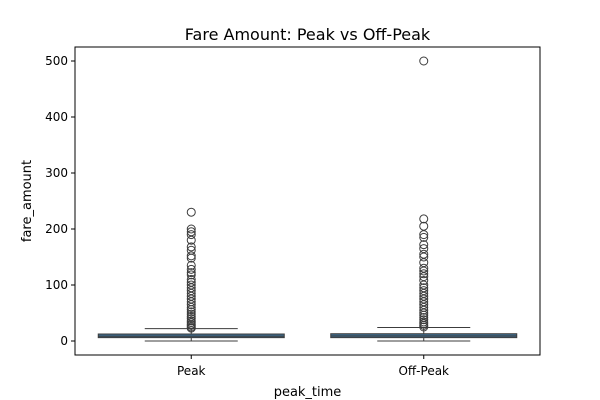 Image resolution: width=600 pixels, height=400 pixels. What do you see at coordinates (308, 392) in the screenshot?
I see `x-axis-label: peak_time` at bounding box center [308, 392].